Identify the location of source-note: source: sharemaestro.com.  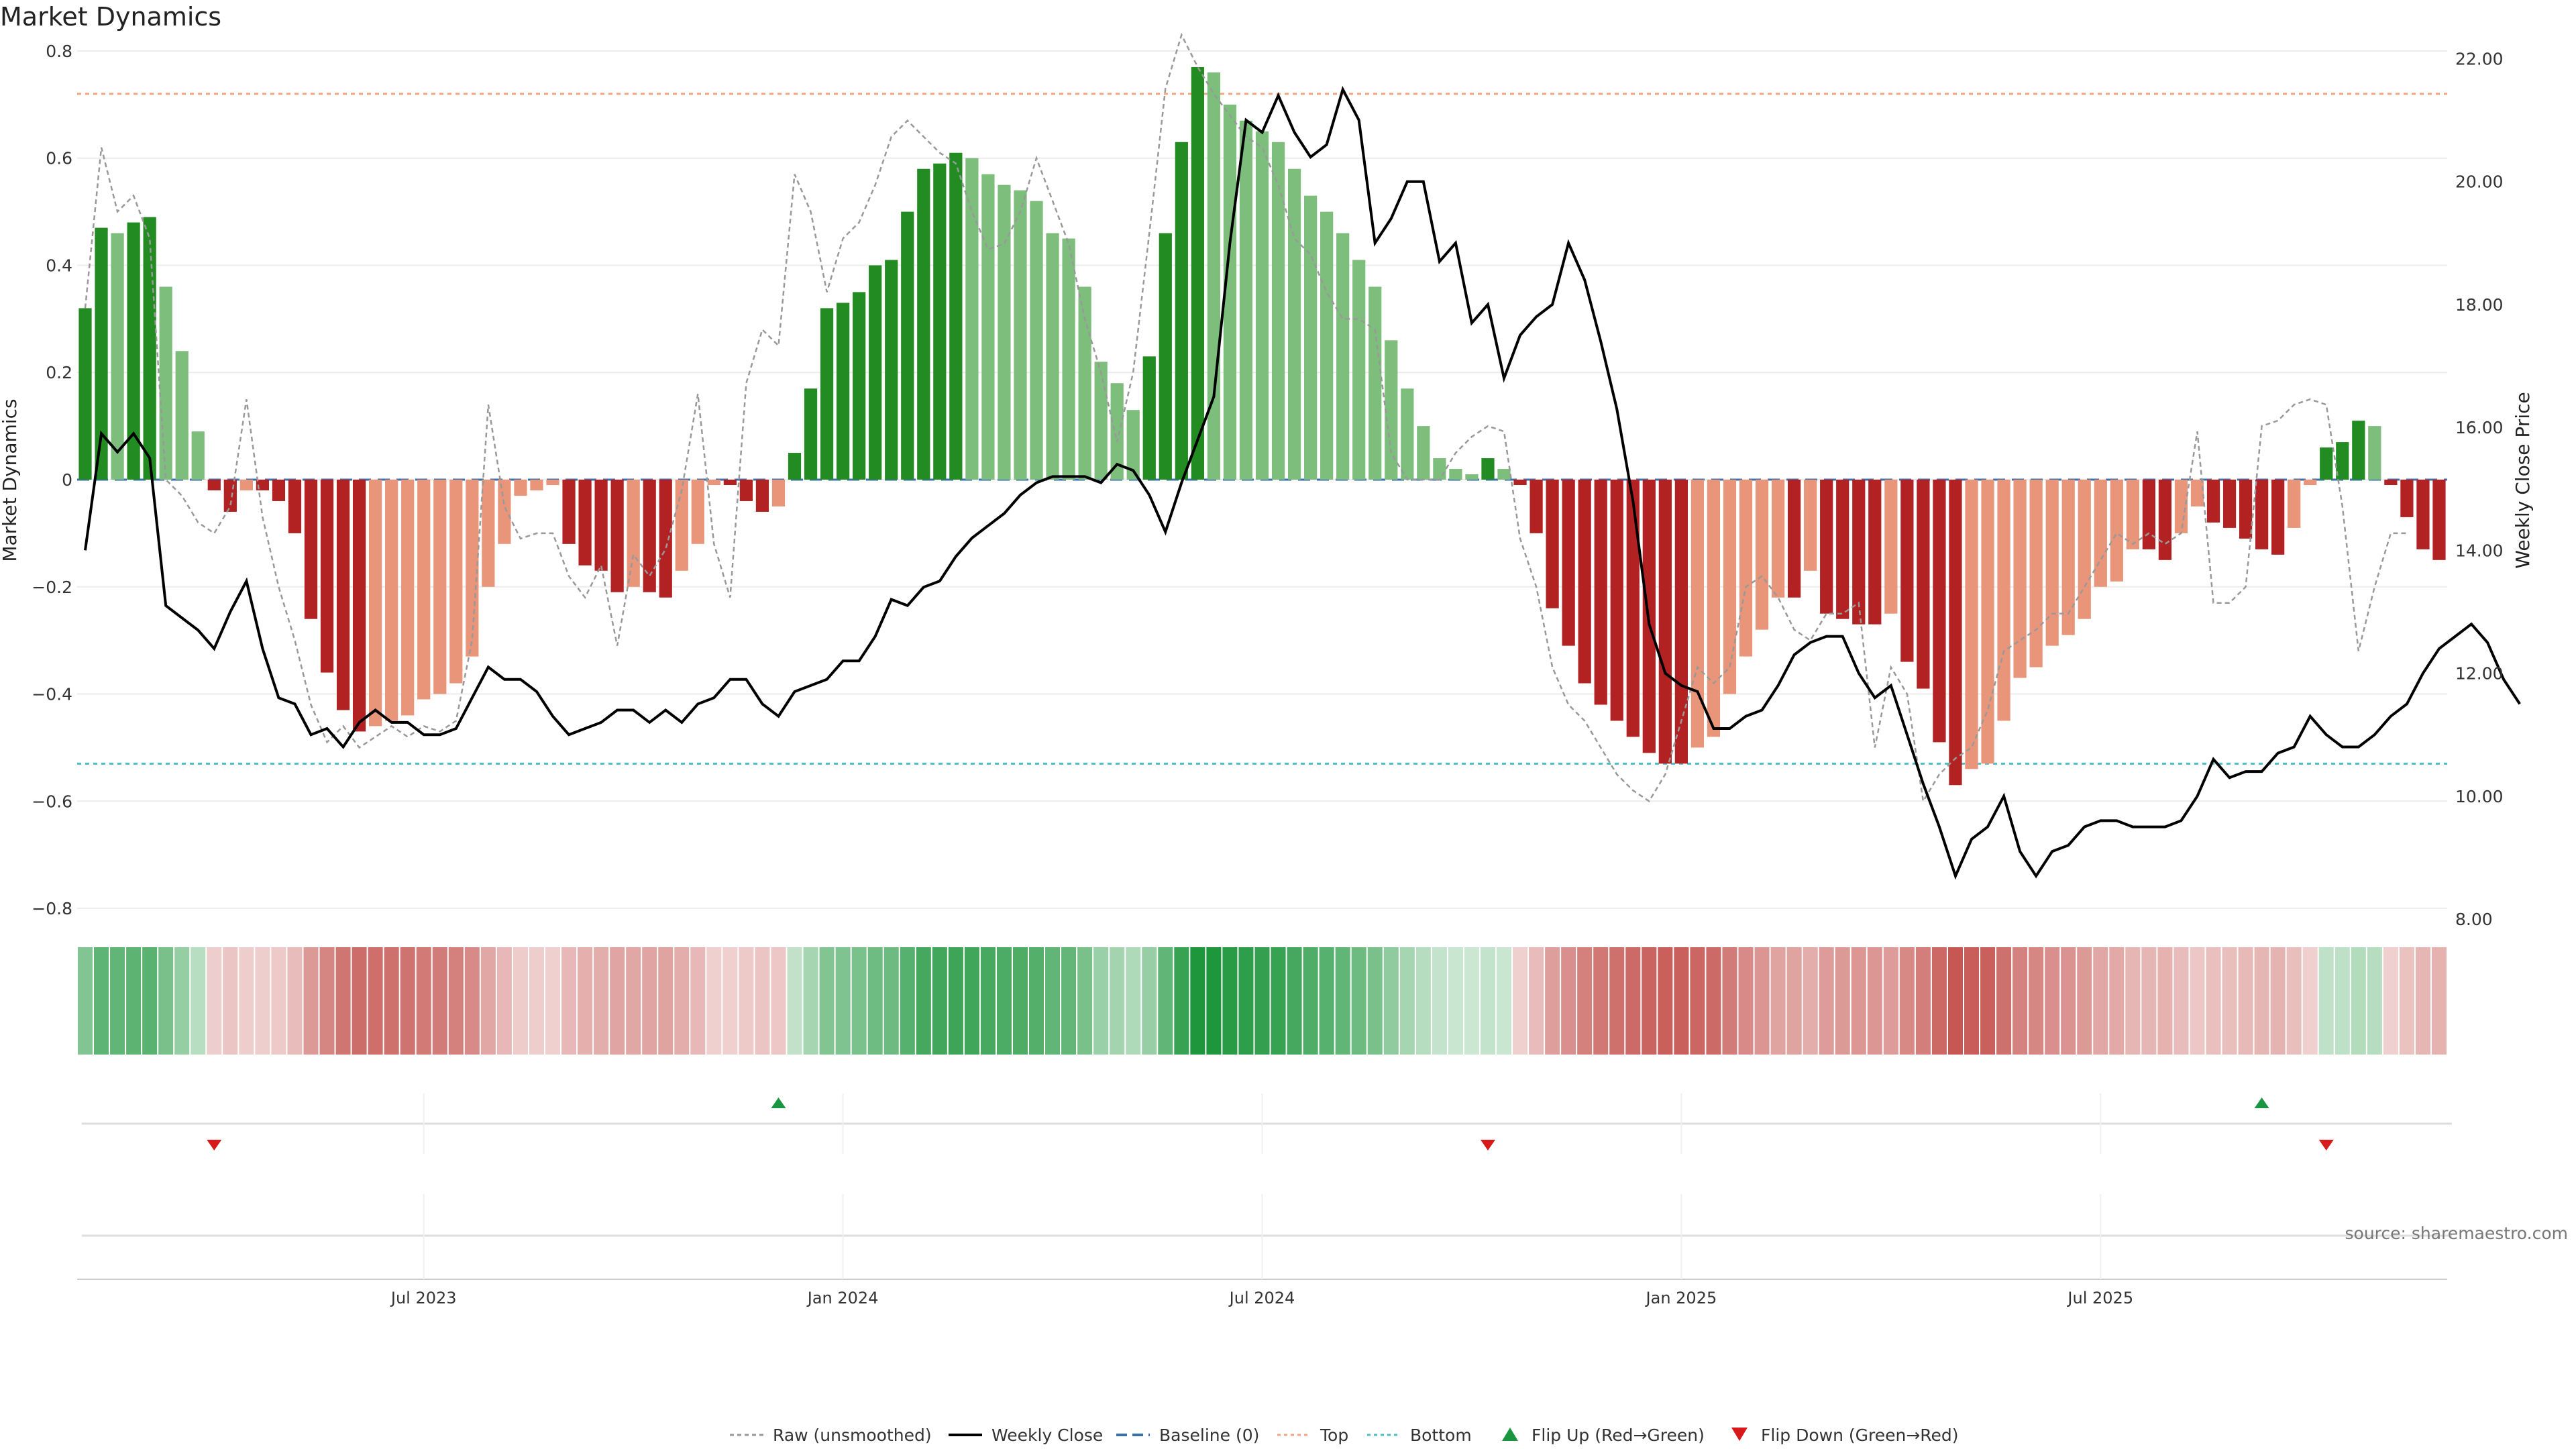
(2457, 1233).